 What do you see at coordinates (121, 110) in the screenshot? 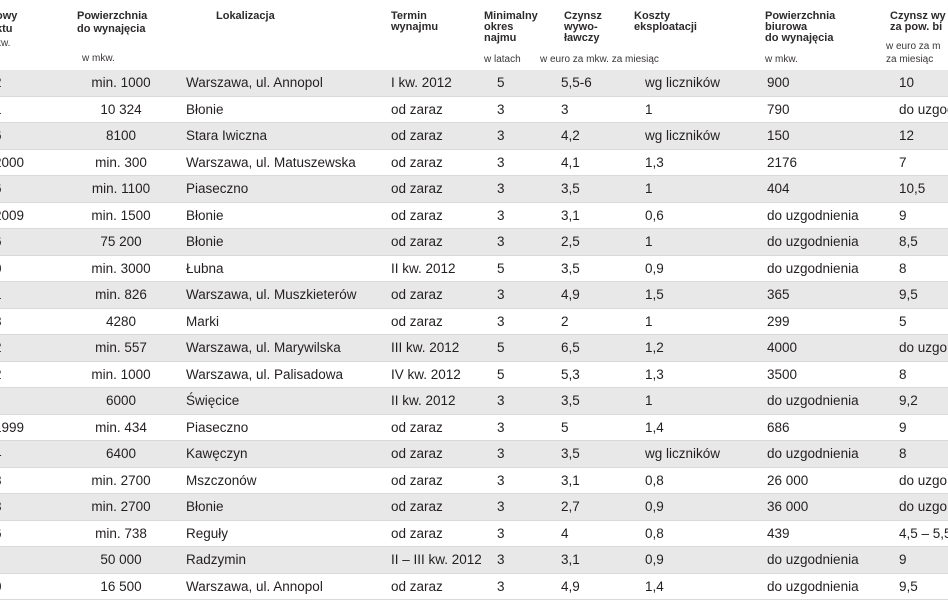
I see `area-cell: 10 324` at bounding box center [121, 110].